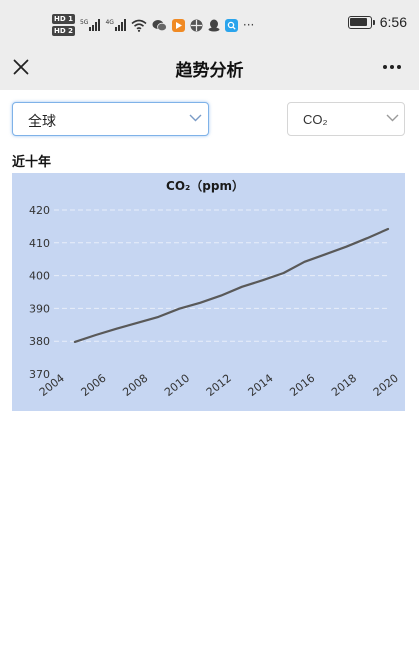 Image resolution: width=419 pixels, height=653 pixels. I want to click on y-tick-label: 390, so click(39, 308).